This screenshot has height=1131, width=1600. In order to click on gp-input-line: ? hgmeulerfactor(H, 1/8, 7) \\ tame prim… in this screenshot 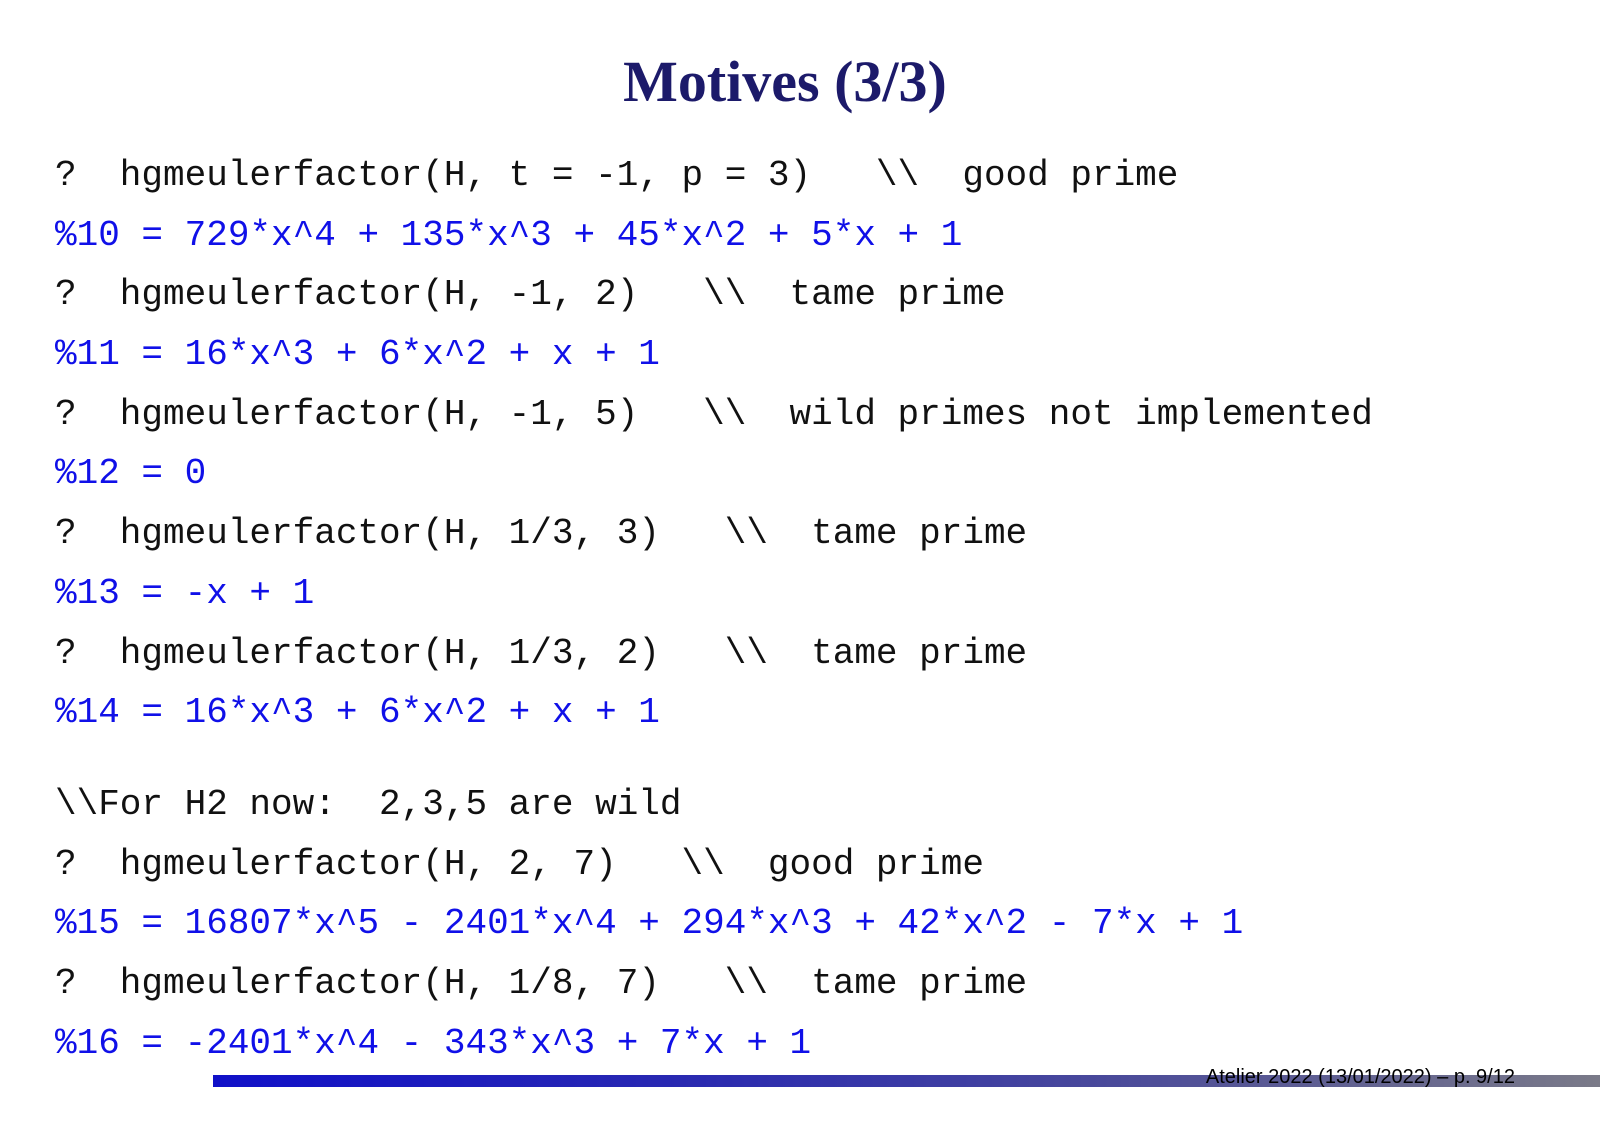, I will do `click(541, 983)`.